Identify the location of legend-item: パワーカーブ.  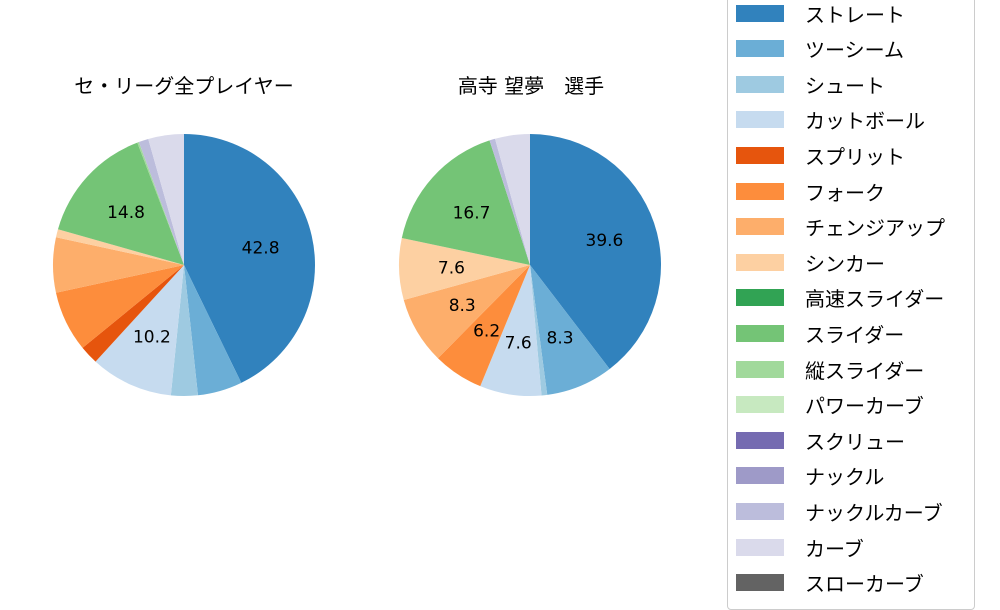
(830, 406).